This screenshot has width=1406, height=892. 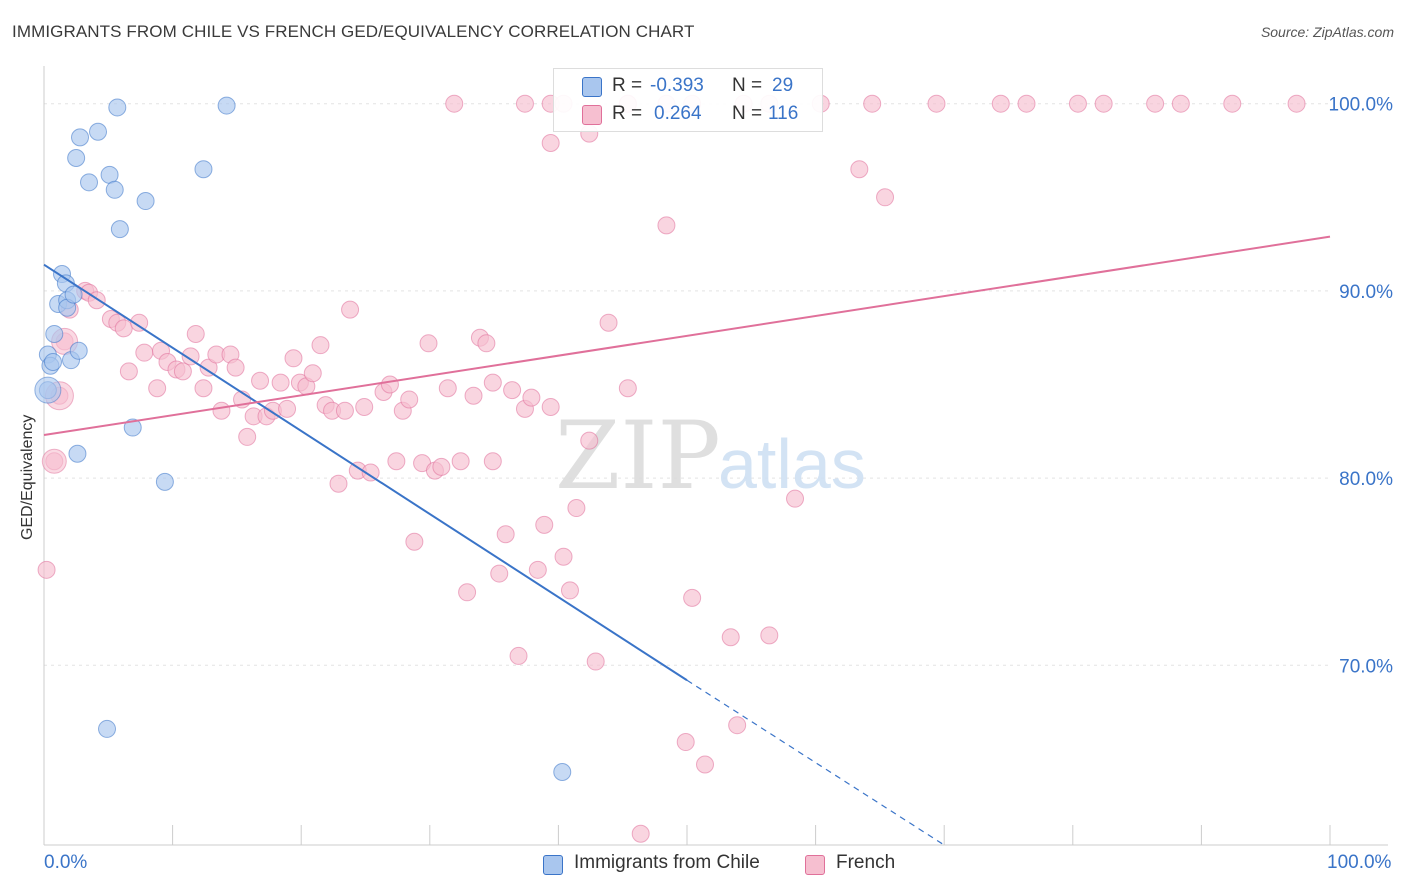 I want to click on data-point-large, so click(x=54, y=461).